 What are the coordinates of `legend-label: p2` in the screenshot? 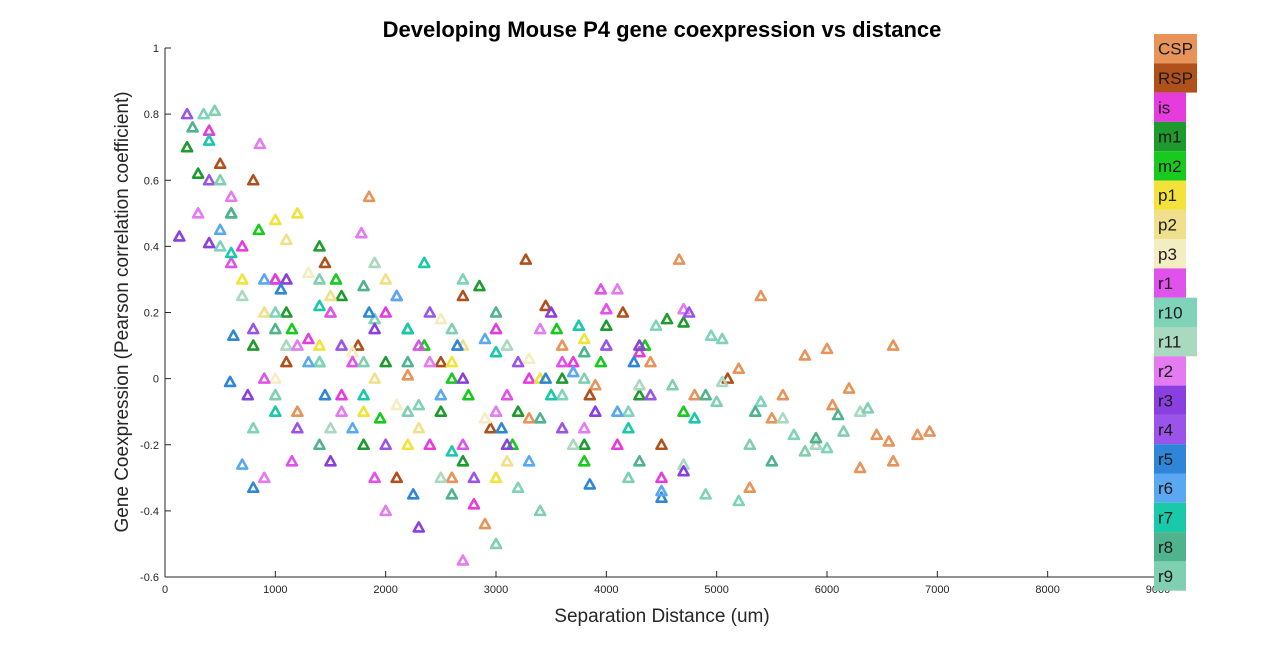 It's located at (1167, 224).